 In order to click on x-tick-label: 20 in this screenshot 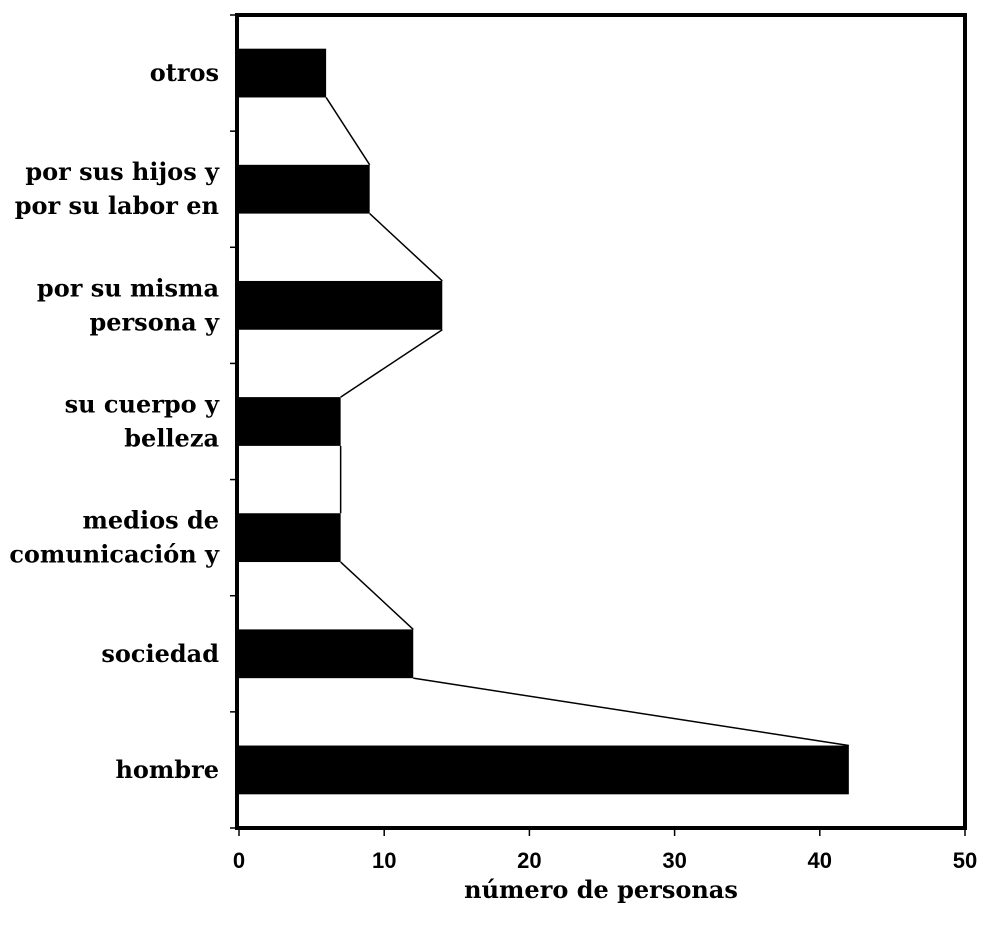, I will do `click(529, 860)`.